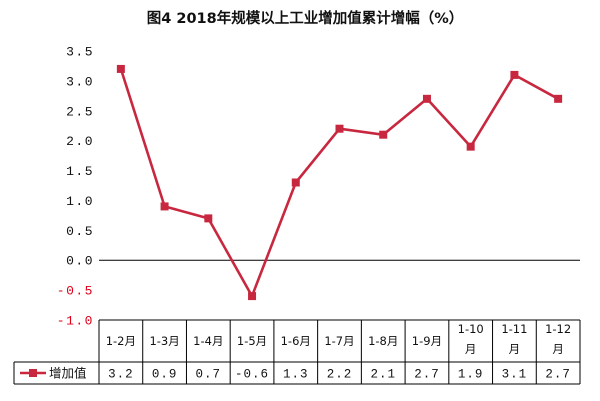  What do you see at coordinates (75, 291) in the screenshot?
I see `y-tick-label: -0.5` at bounding box center [75, 291].